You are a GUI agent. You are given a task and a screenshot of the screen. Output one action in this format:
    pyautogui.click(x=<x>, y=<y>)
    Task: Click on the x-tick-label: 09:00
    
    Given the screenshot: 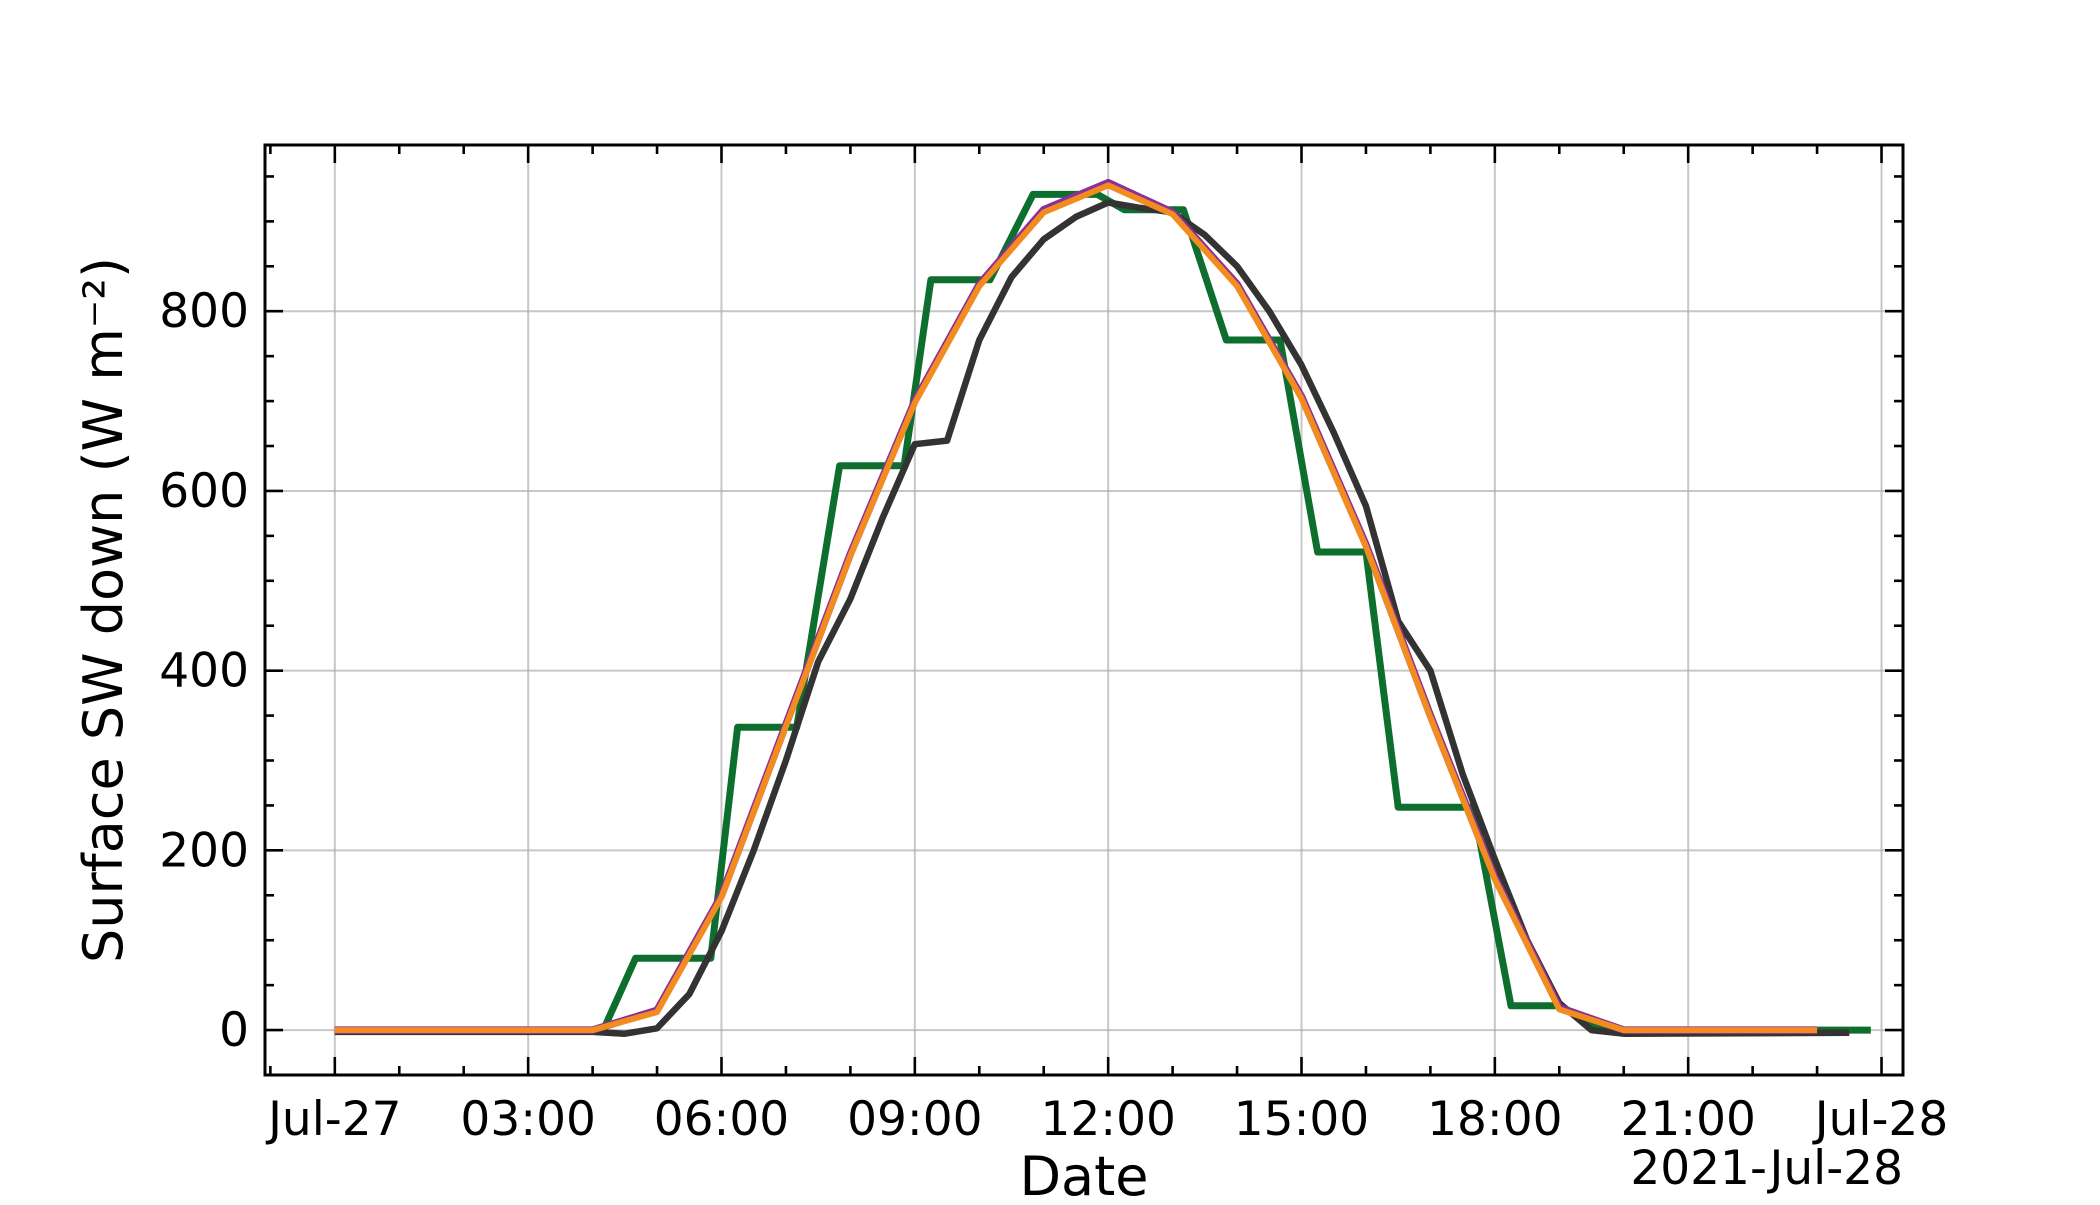 What is the action you would take?
    pyautogui.click(x=914, y=1119)
    